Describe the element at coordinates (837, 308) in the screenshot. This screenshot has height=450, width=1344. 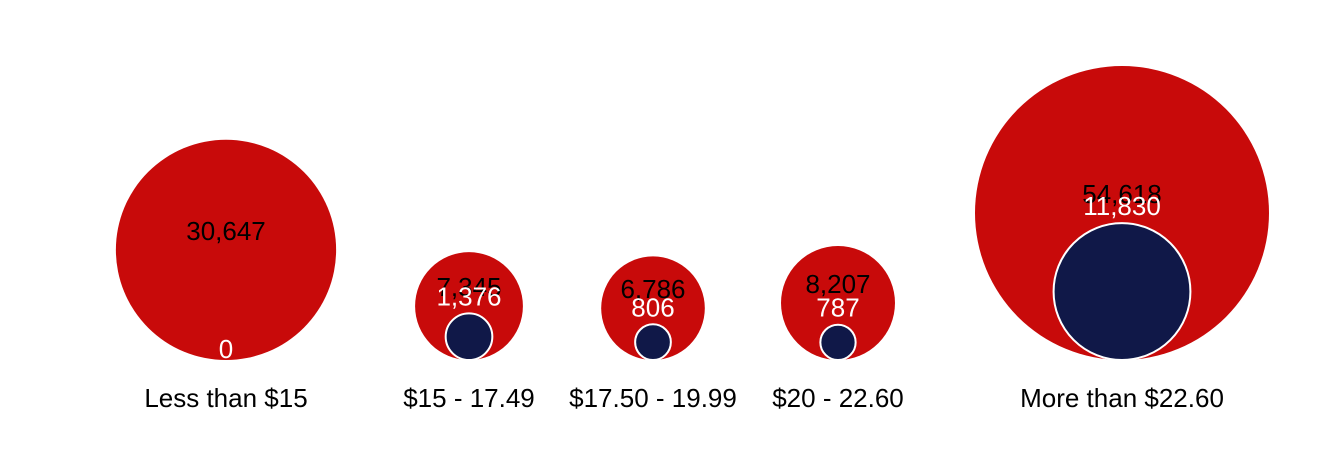
I see `inner-value-label: 787` at that location.